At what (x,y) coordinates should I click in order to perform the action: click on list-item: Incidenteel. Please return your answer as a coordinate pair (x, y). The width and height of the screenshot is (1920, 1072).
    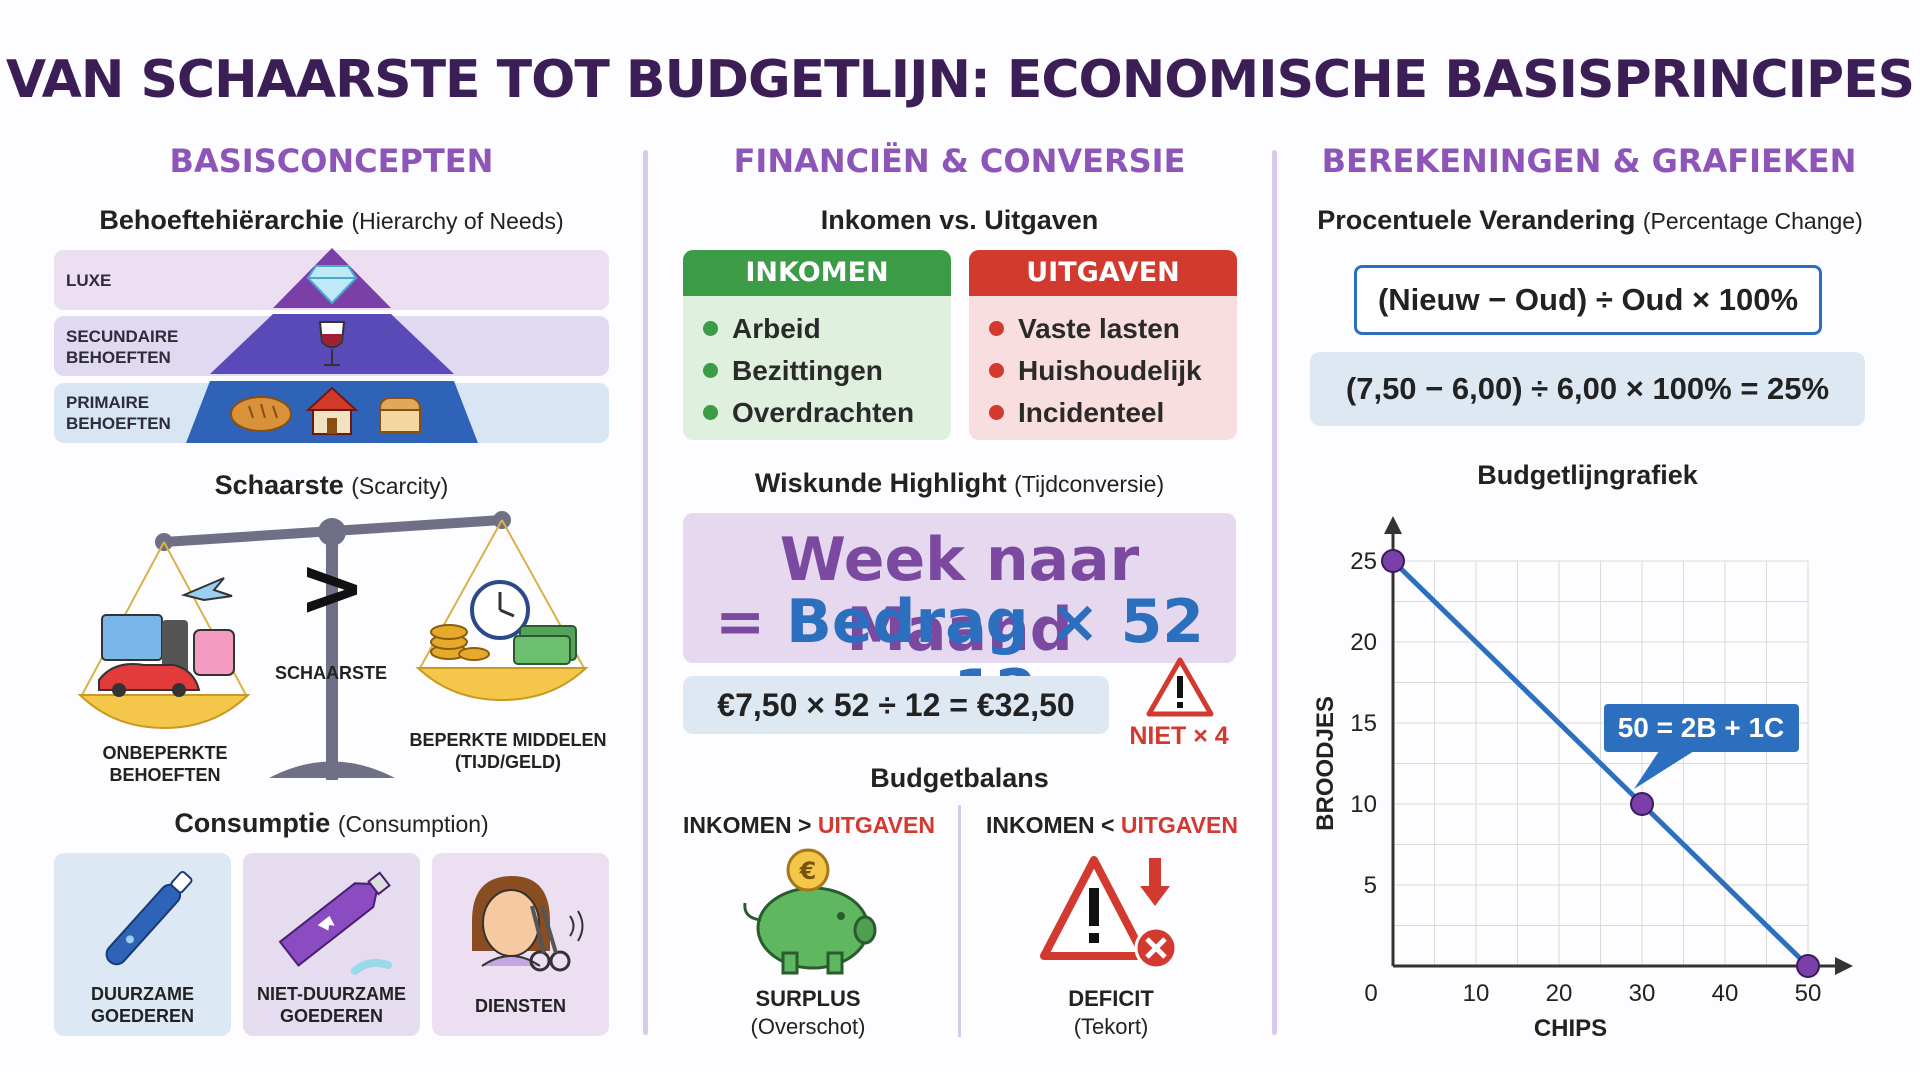
    Looking at the image, I should click on (1113, 413).